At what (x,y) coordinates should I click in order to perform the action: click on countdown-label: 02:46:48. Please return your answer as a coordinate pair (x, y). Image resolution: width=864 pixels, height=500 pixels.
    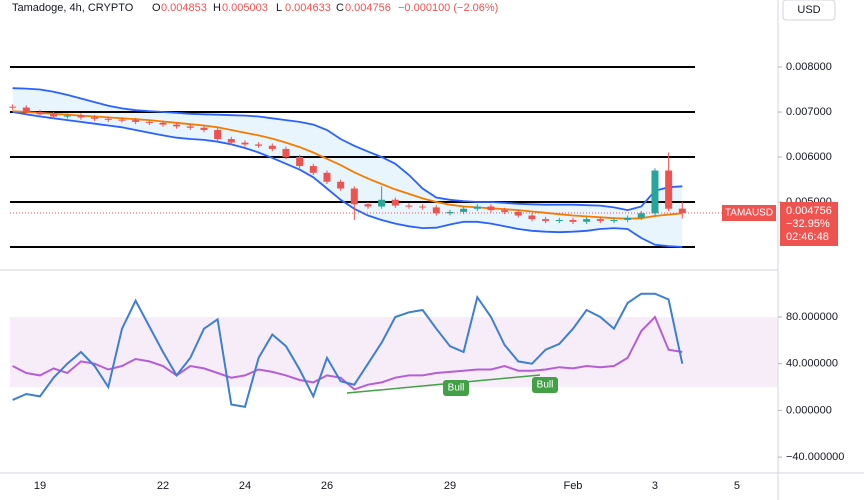
    Looking at the image, I should click on (807, 237).